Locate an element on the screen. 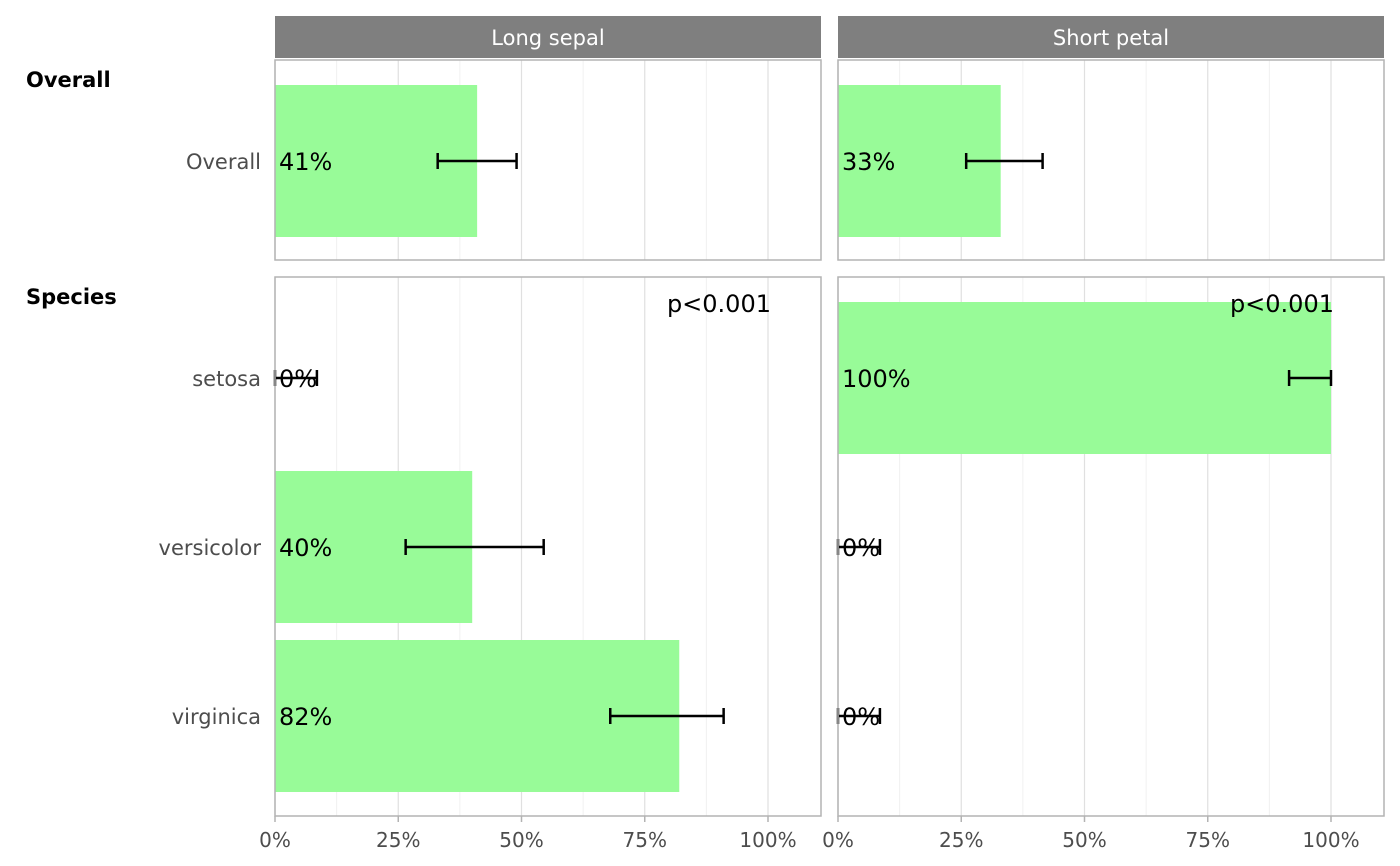 The image size is (1400, 866). bar is located at coordinates (1084, 378).